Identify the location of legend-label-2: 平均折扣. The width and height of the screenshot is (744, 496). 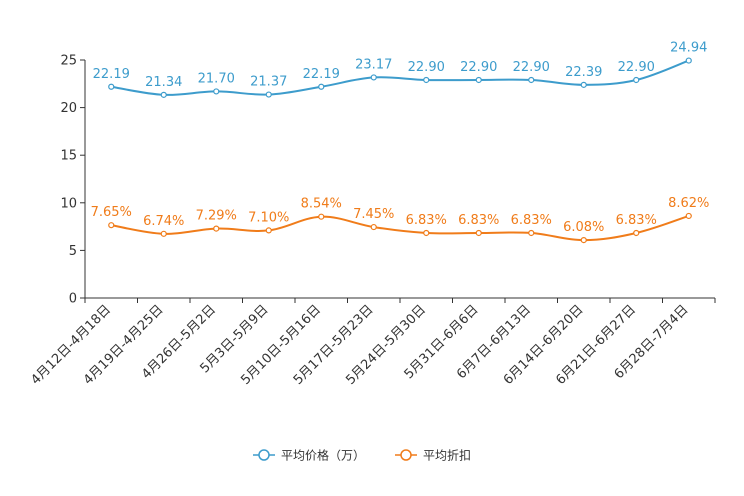
(447, 455).